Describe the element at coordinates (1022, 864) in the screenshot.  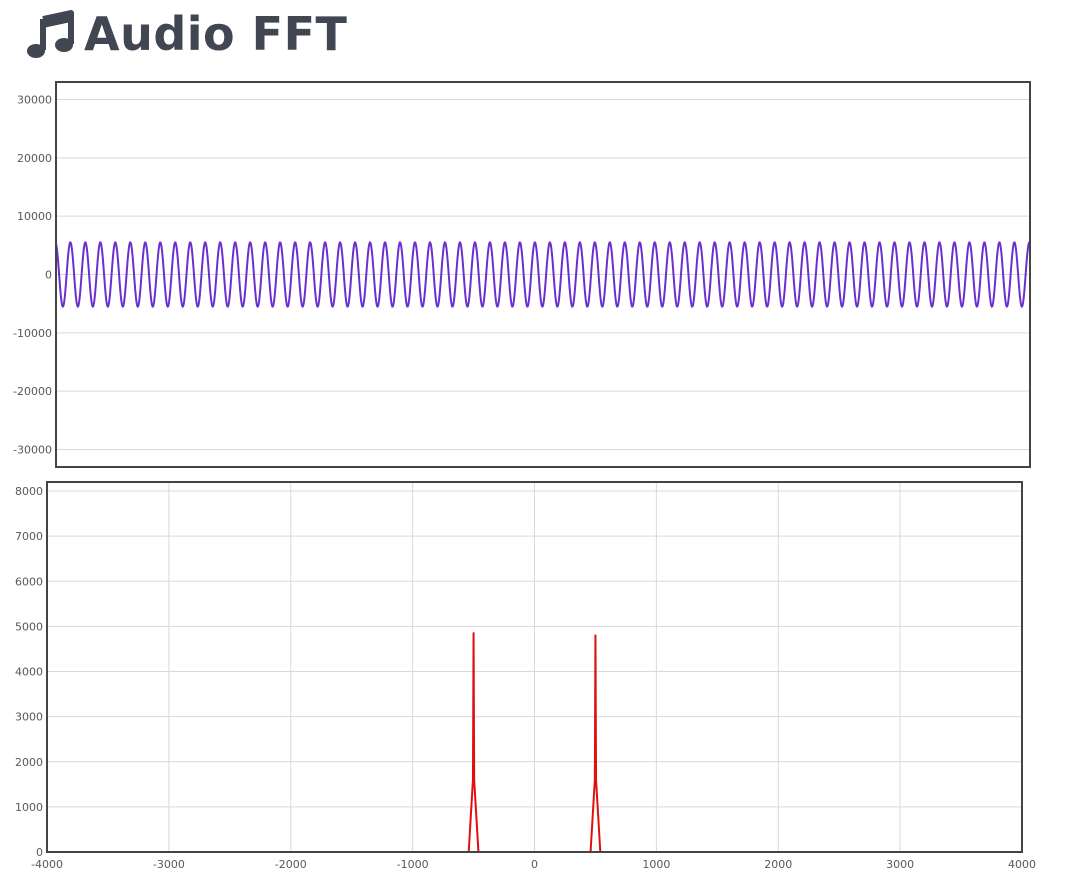
I see `x-tick-label: 4000` at that location.